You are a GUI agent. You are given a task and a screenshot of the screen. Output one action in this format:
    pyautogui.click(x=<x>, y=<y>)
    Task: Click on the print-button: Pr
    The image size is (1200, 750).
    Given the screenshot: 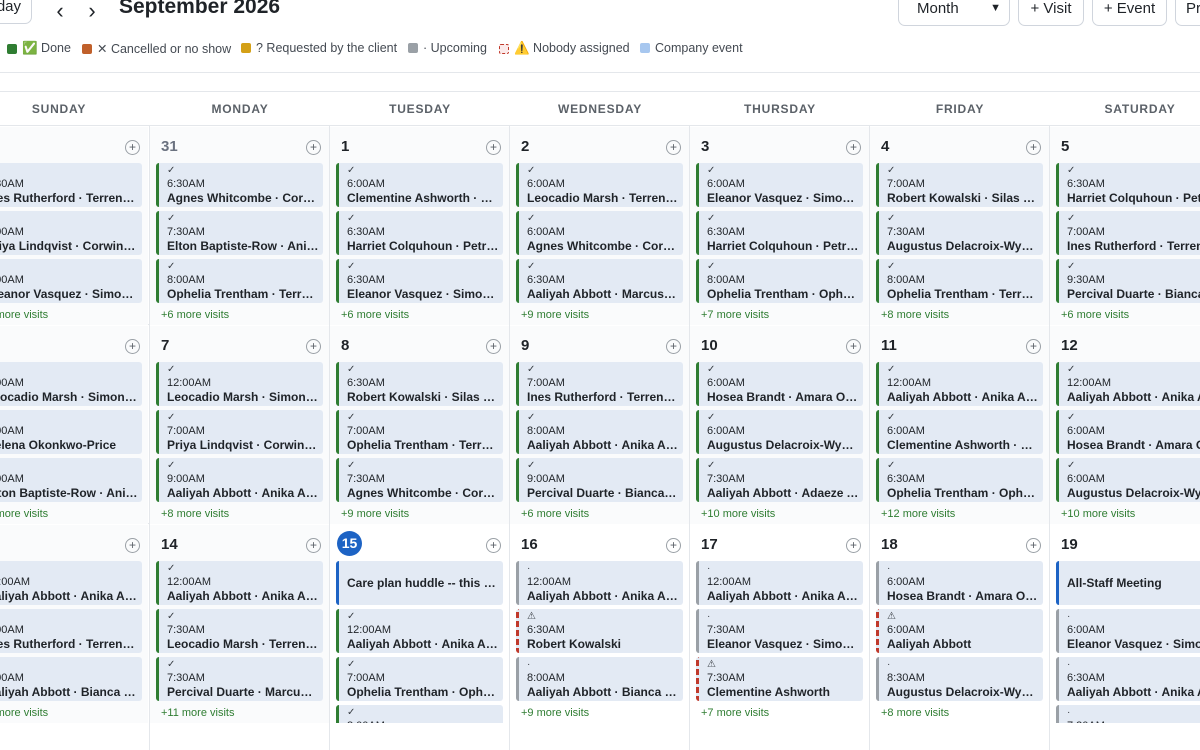 What is the action you would take?
    pyautogui.click(x=1187, y=13)
    